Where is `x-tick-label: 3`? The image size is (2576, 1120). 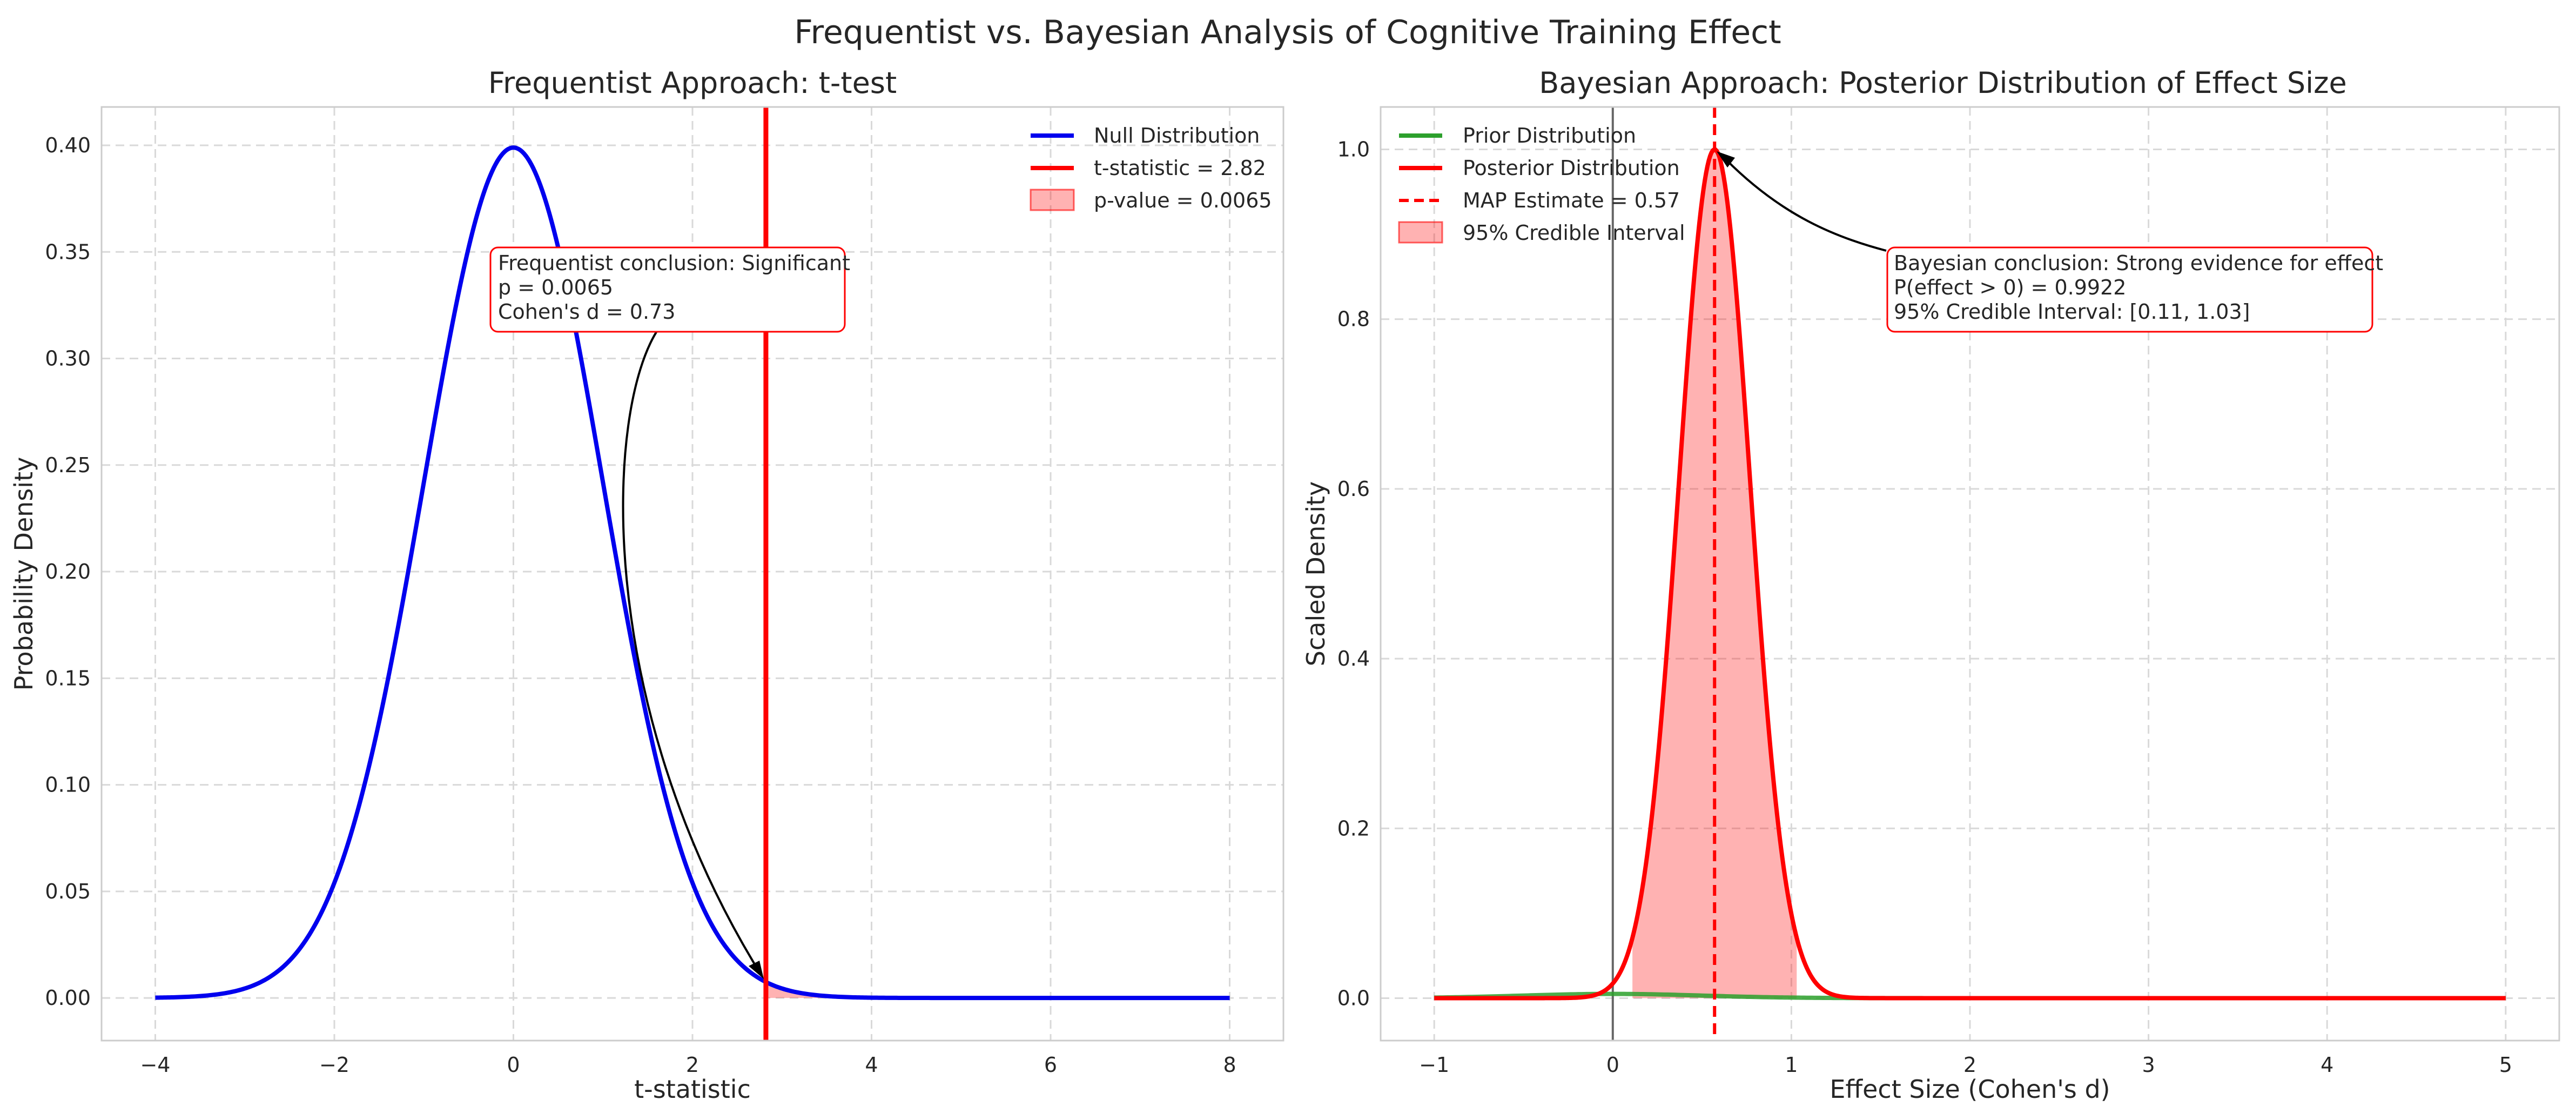
x-tick-label: 3 is located at coordinates (2148, 1065).